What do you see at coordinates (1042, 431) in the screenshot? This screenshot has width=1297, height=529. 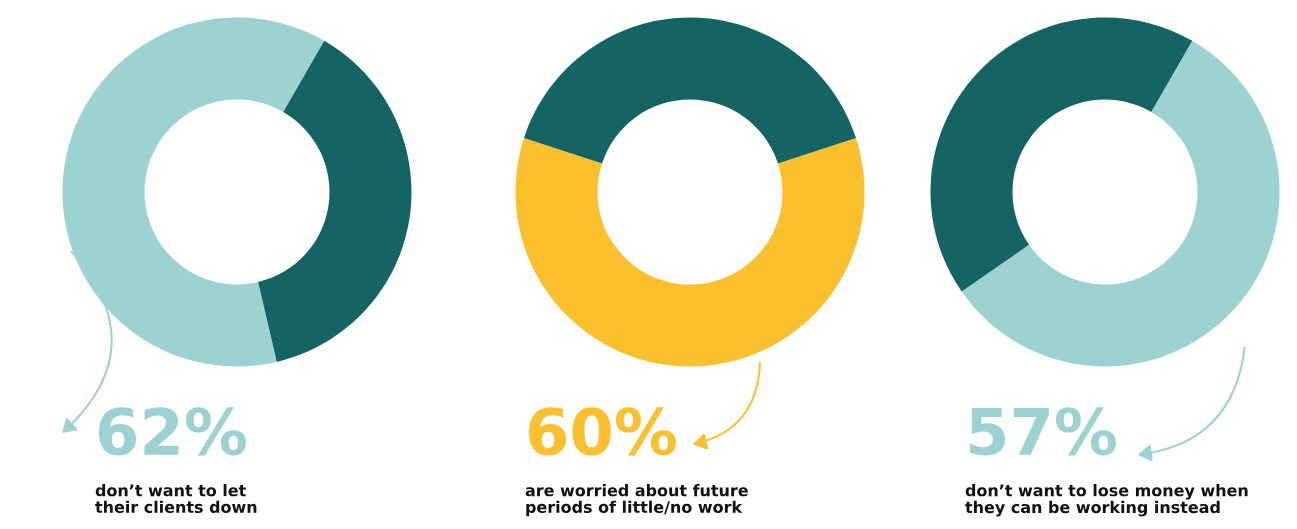 I see `data-label: 57%` at bounding box center [1042, 431].